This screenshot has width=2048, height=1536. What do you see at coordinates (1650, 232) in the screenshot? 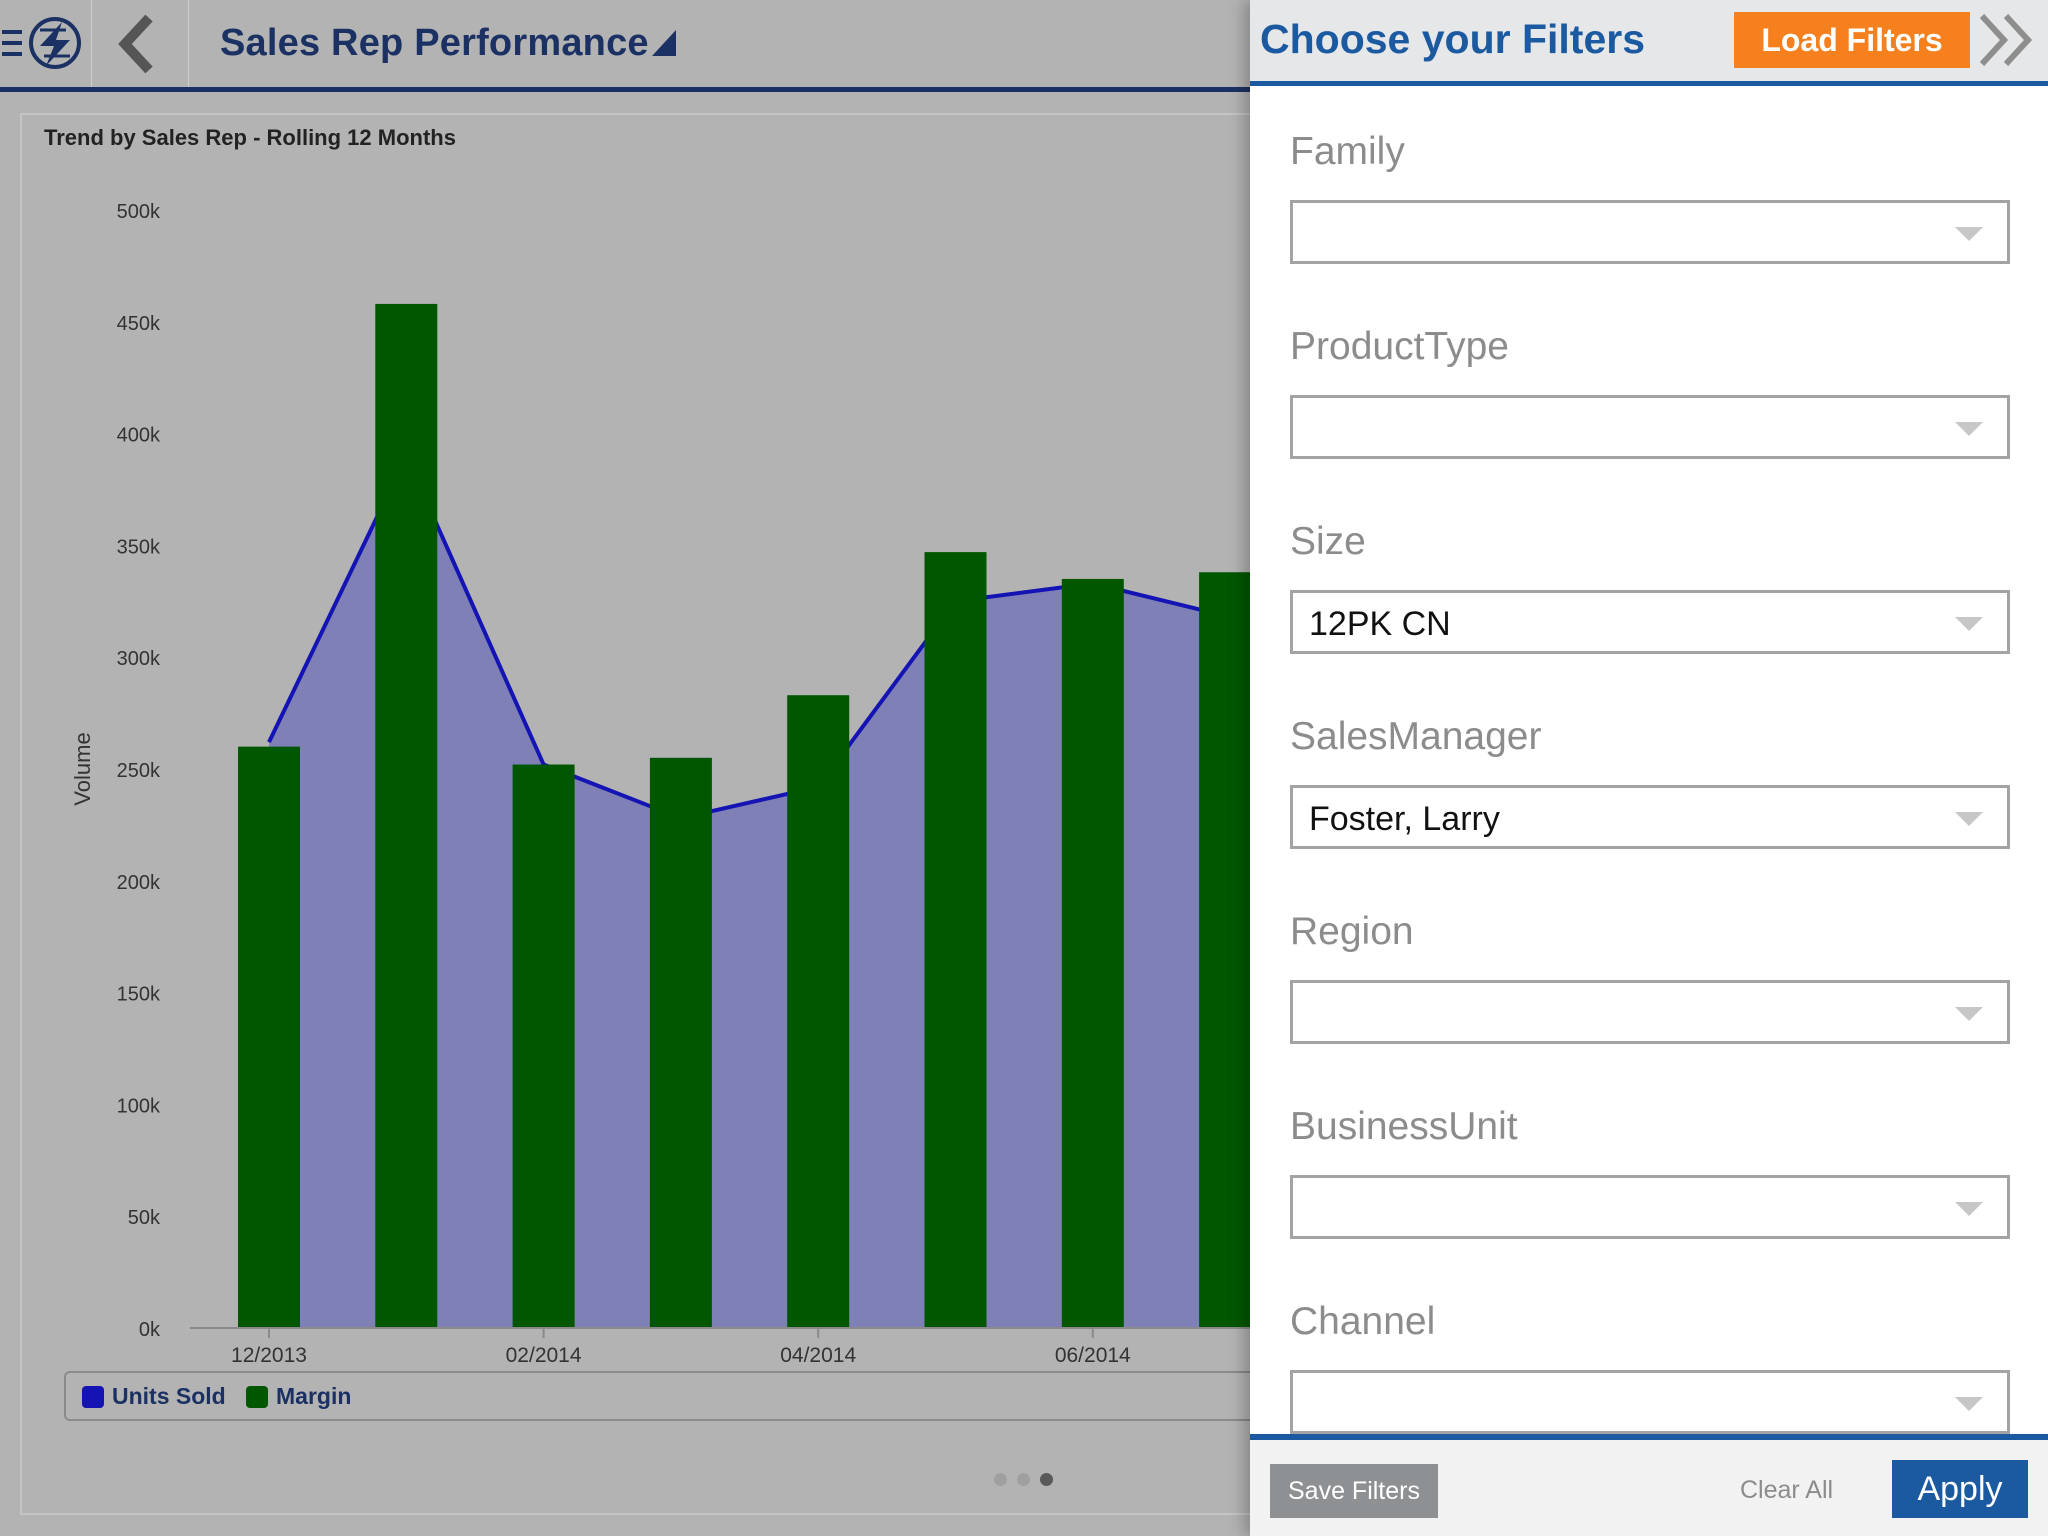
I see `filter-select-family` at bounding box center [1650, 232].